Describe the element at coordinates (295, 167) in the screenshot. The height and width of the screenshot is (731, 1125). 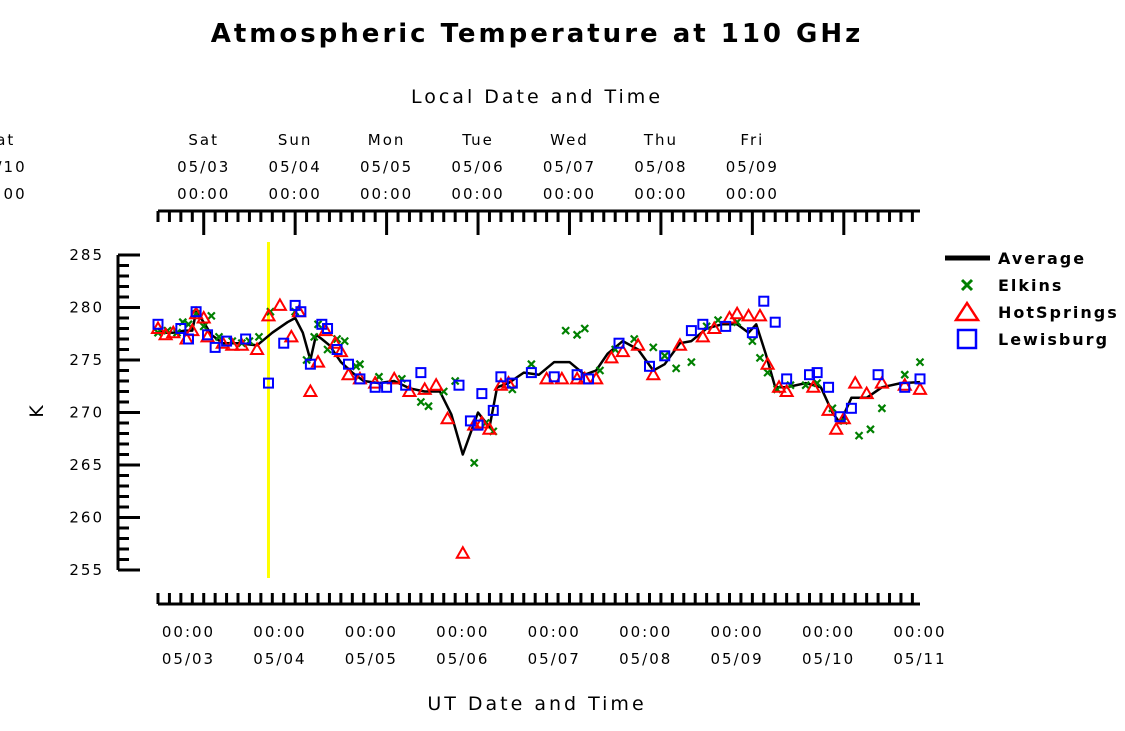
I see `top-tick-date-label: 05/04` at that location.